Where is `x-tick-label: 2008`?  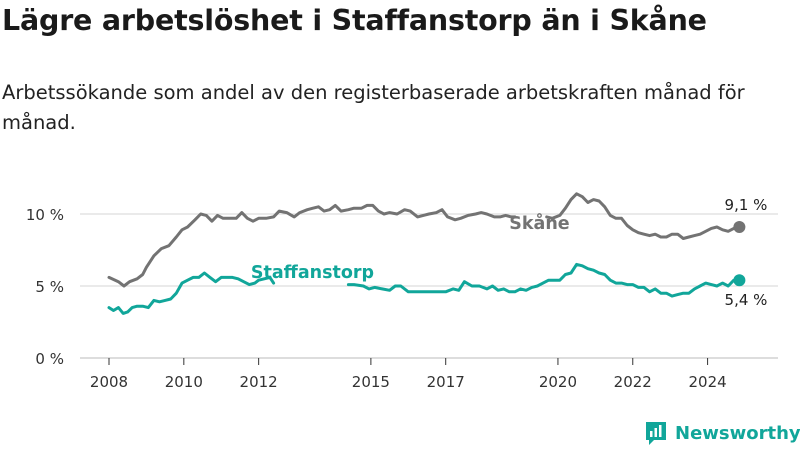 x-tick-label: 2008 is located at coordinates (109, 382).